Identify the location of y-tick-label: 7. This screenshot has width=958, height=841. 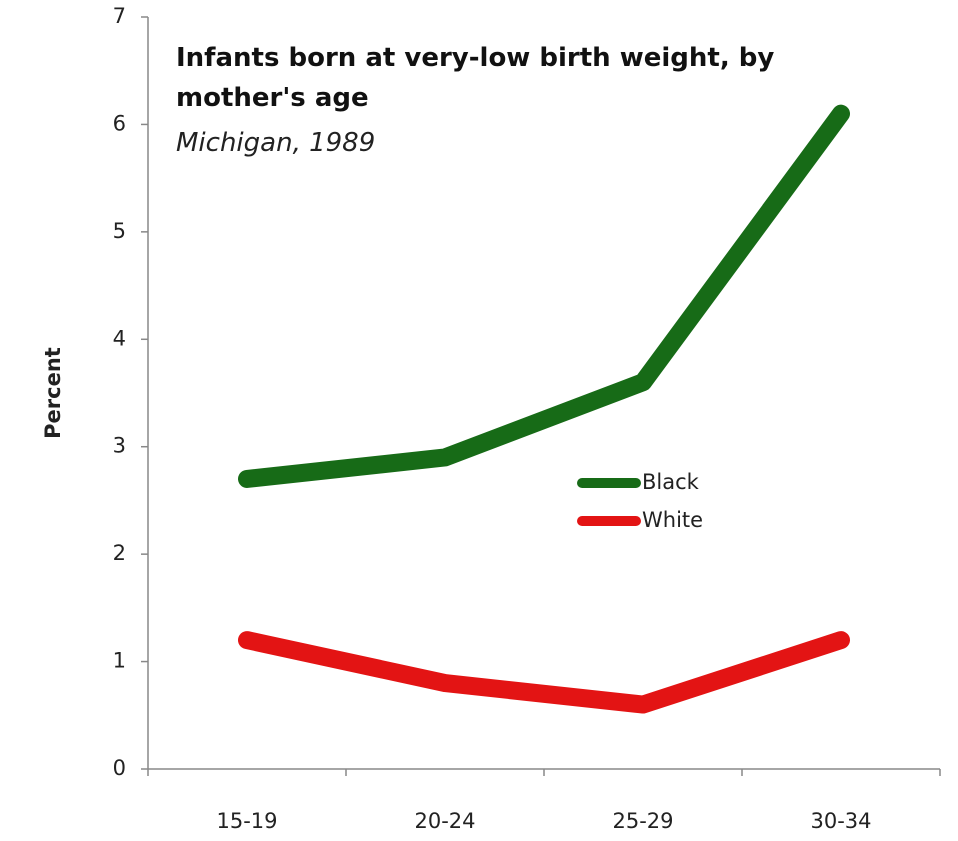
(119, 16).